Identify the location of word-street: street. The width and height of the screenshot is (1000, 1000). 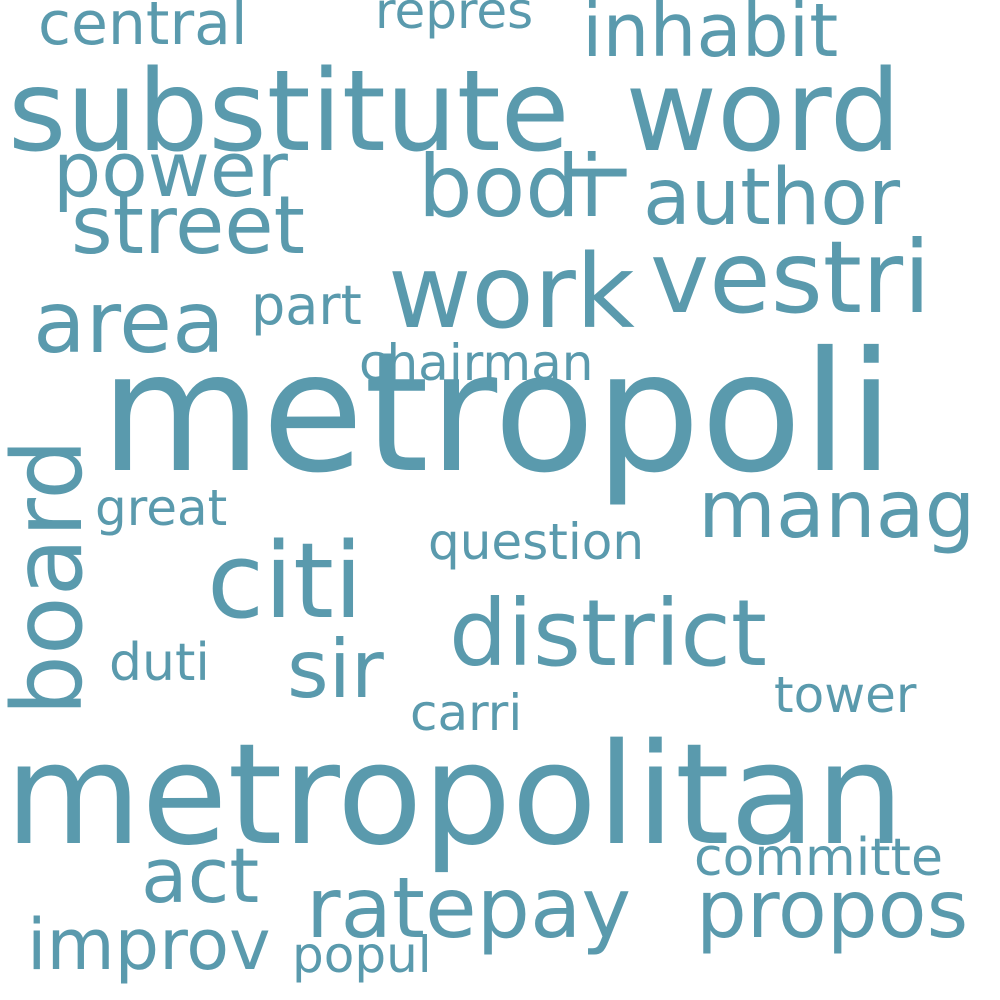
(188, 225).